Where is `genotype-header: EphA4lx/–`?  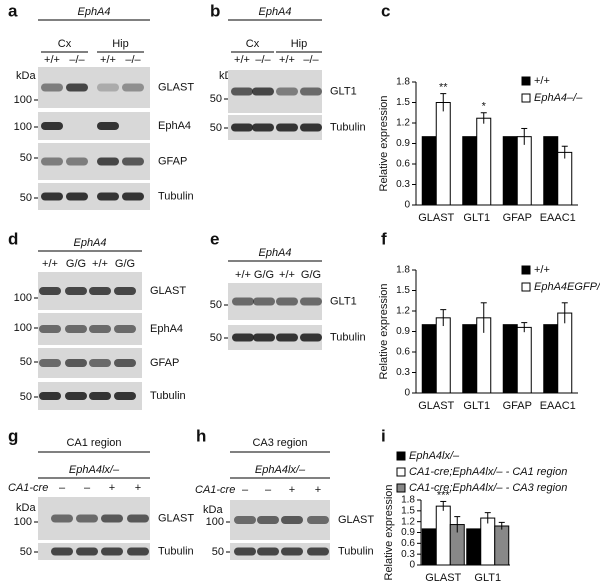 genotype-header: EphA4lx/– is located at coordinates (280, 470).